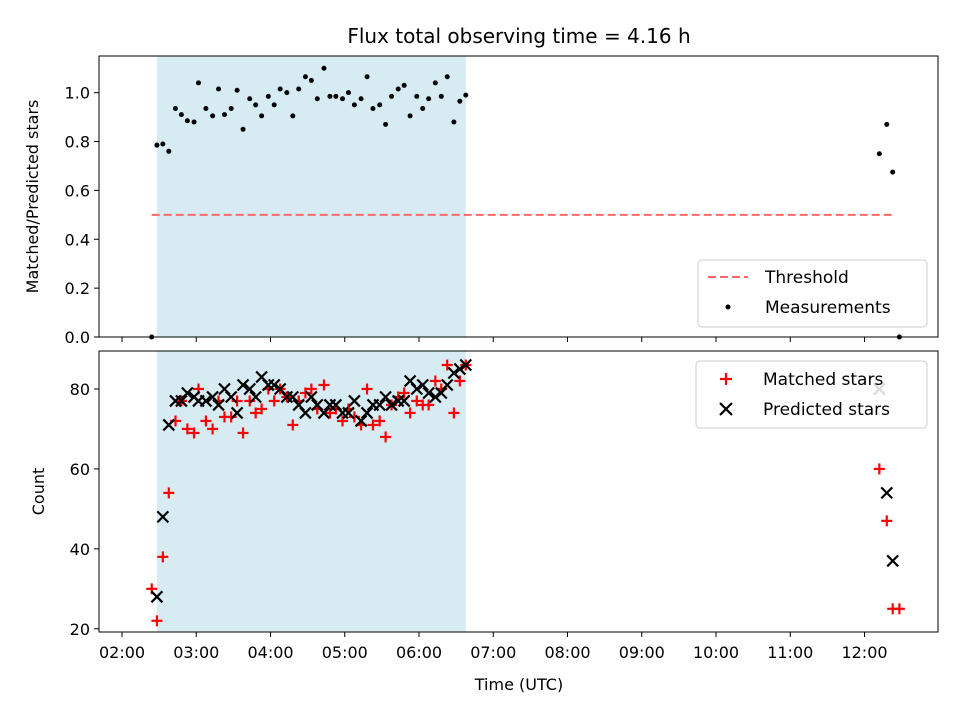  I want to click on ratio-legend-box, so click(812, 293).